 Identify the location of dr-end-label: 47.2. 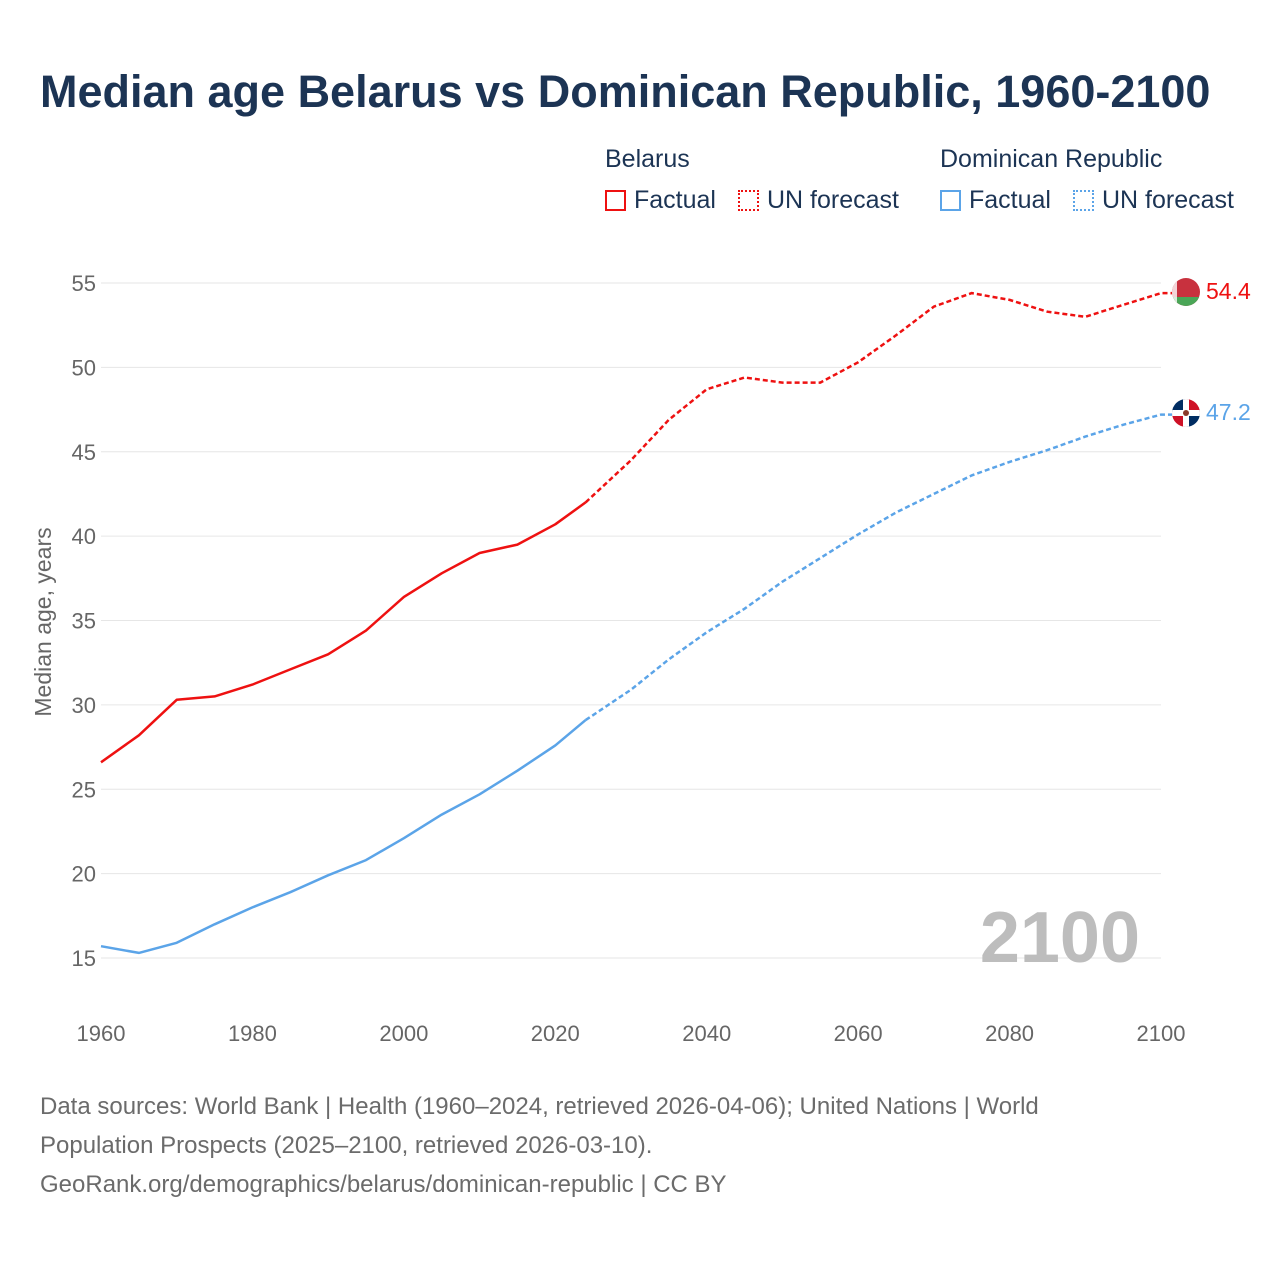
(1228, 412).